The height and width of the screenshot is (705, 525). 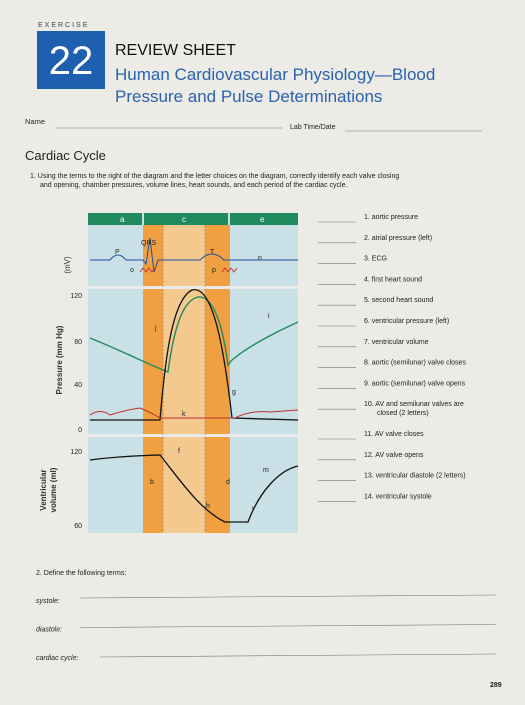 What do you see at coordinates (496, 685) in the screenshot?
I see `page-number: 289` at bounding box center [496, 685].